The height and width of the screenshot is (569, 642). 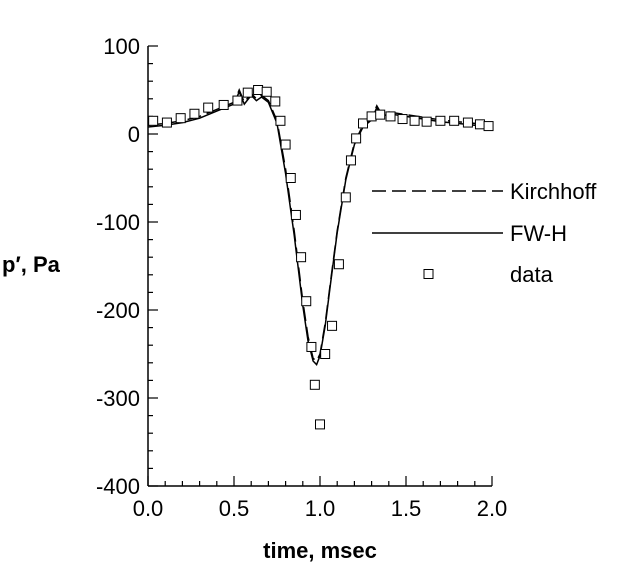 I want to click on x-tick-label: 1.0, so click(x=320, y=508).